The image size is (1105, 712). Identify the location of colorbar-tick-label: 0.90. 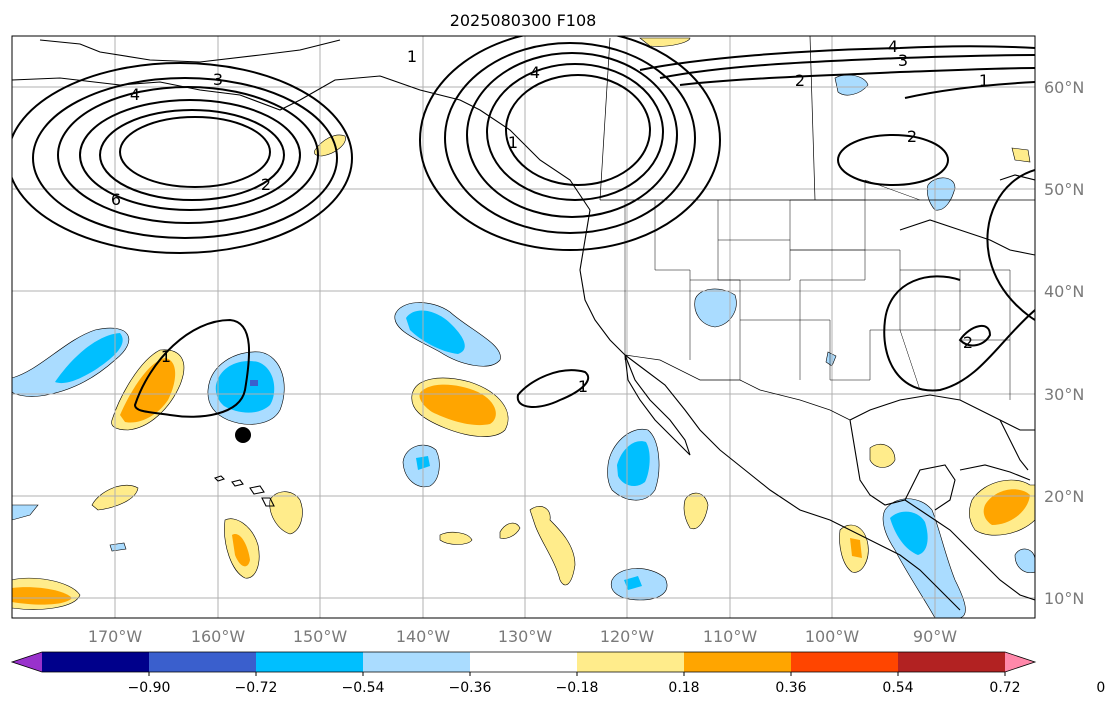
(1100, 688).